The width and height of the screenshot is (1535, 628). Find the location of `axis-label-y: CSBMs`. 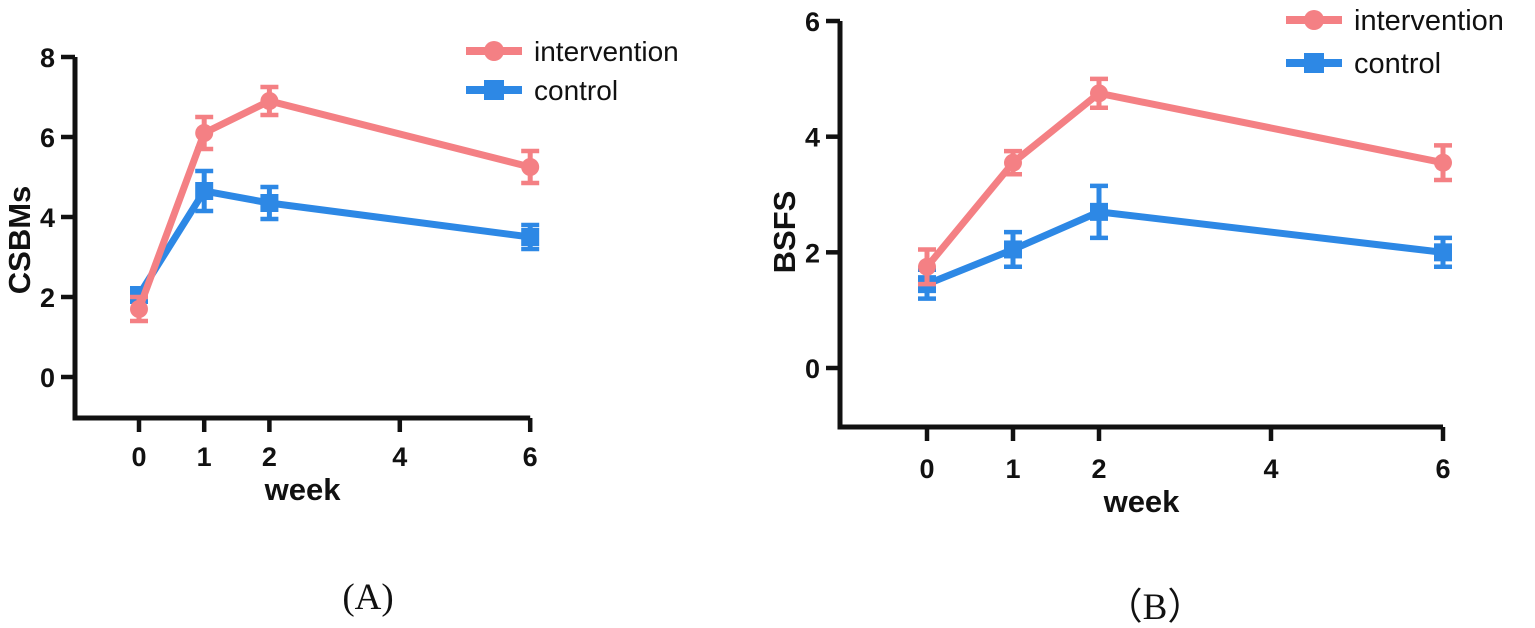

axis-label-y: CSBMs is located at coordinates (19, 240).